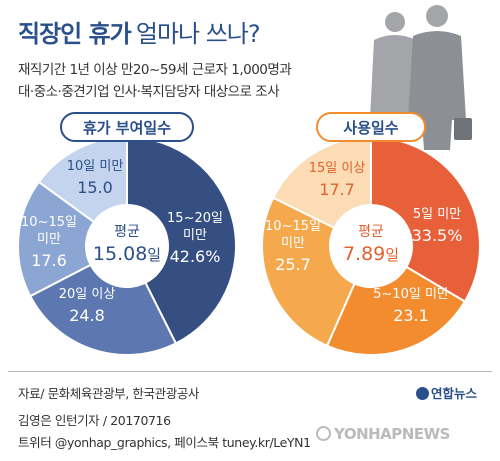  Describe the element at coordinates (109, 393) in the screenshot. I see `source-text: 자료/ 문화체육관광부, 한국관광공사` at that location.